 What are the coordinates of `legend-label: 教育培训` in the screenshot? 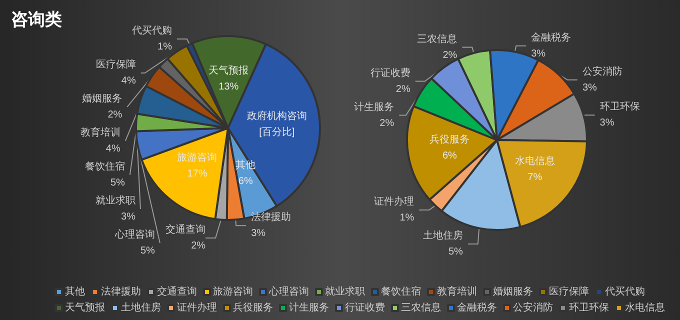 It's located at (457, 292).